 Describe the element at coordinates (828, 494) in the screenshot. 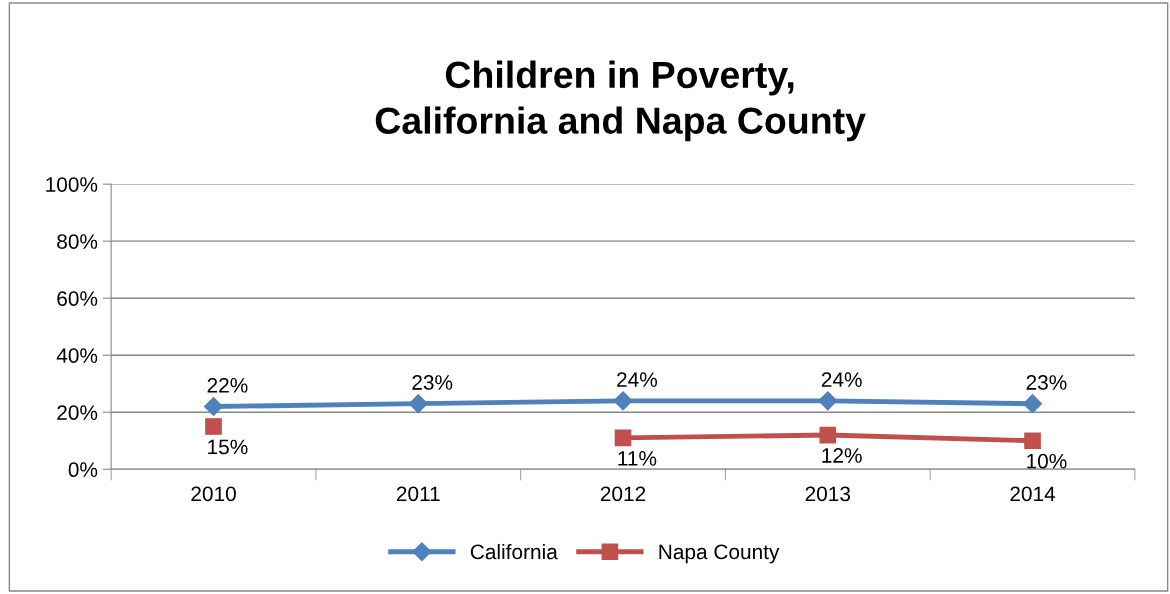

I see `x-tick-label: 2013` at that location.